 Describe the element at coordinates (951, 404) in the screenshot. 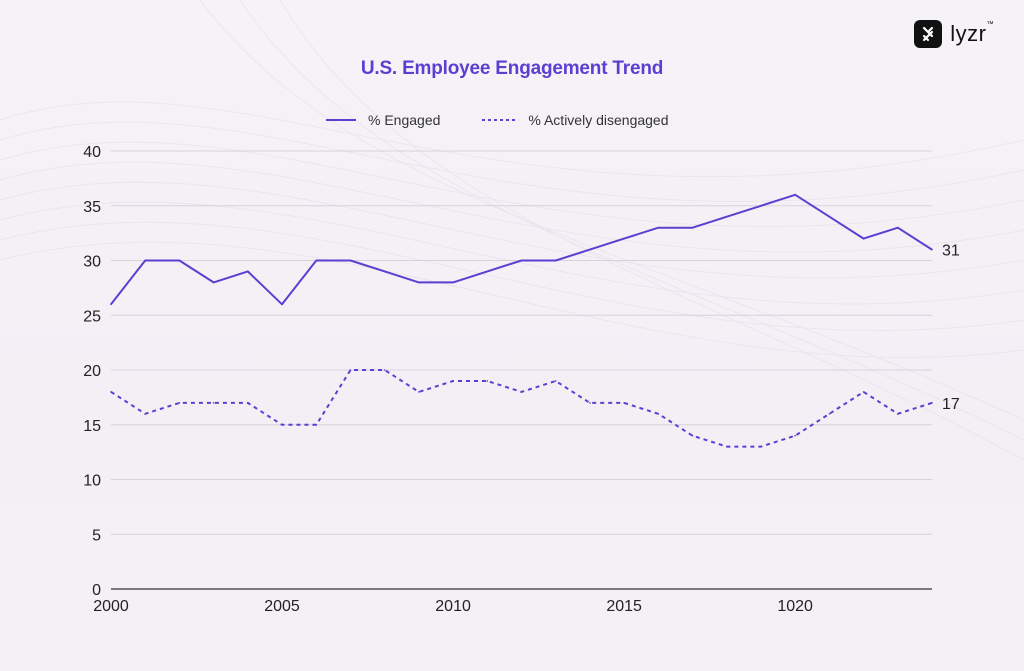

I see `end-label-disengaged: 17` at that location.